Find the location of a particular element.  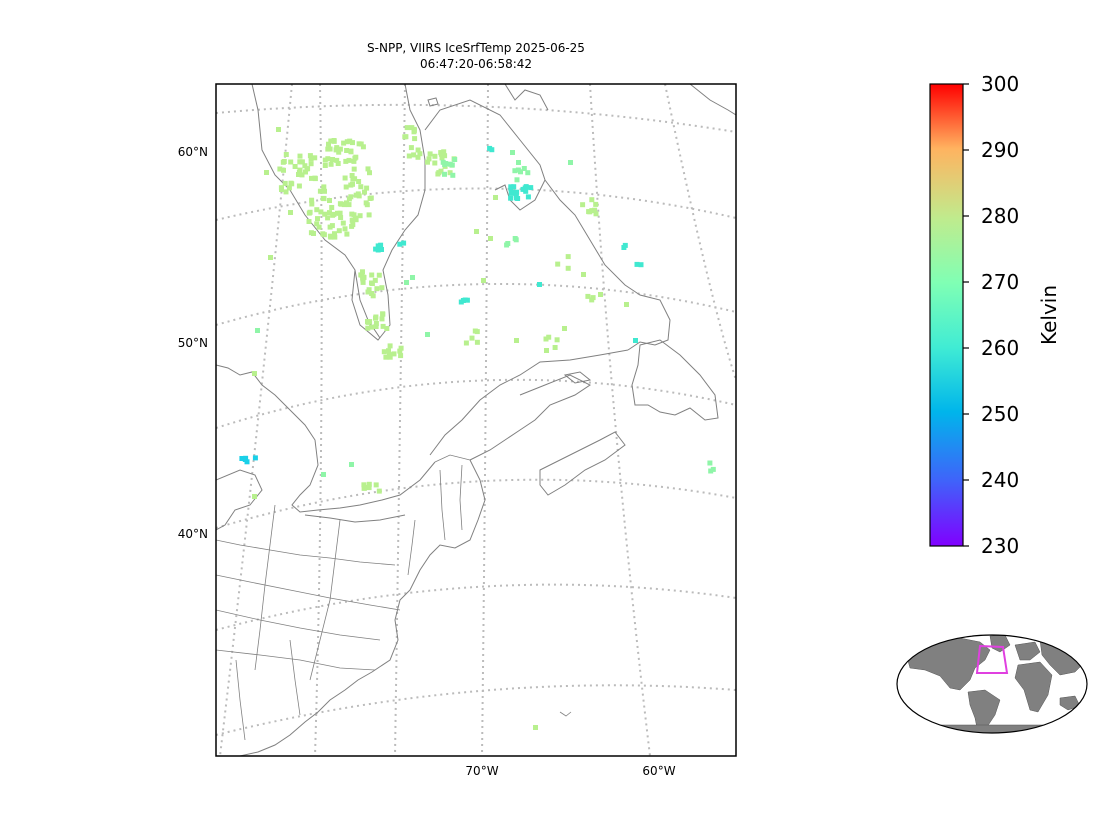

lon-label-60w: 60°W is located at coordinates (658, 771).